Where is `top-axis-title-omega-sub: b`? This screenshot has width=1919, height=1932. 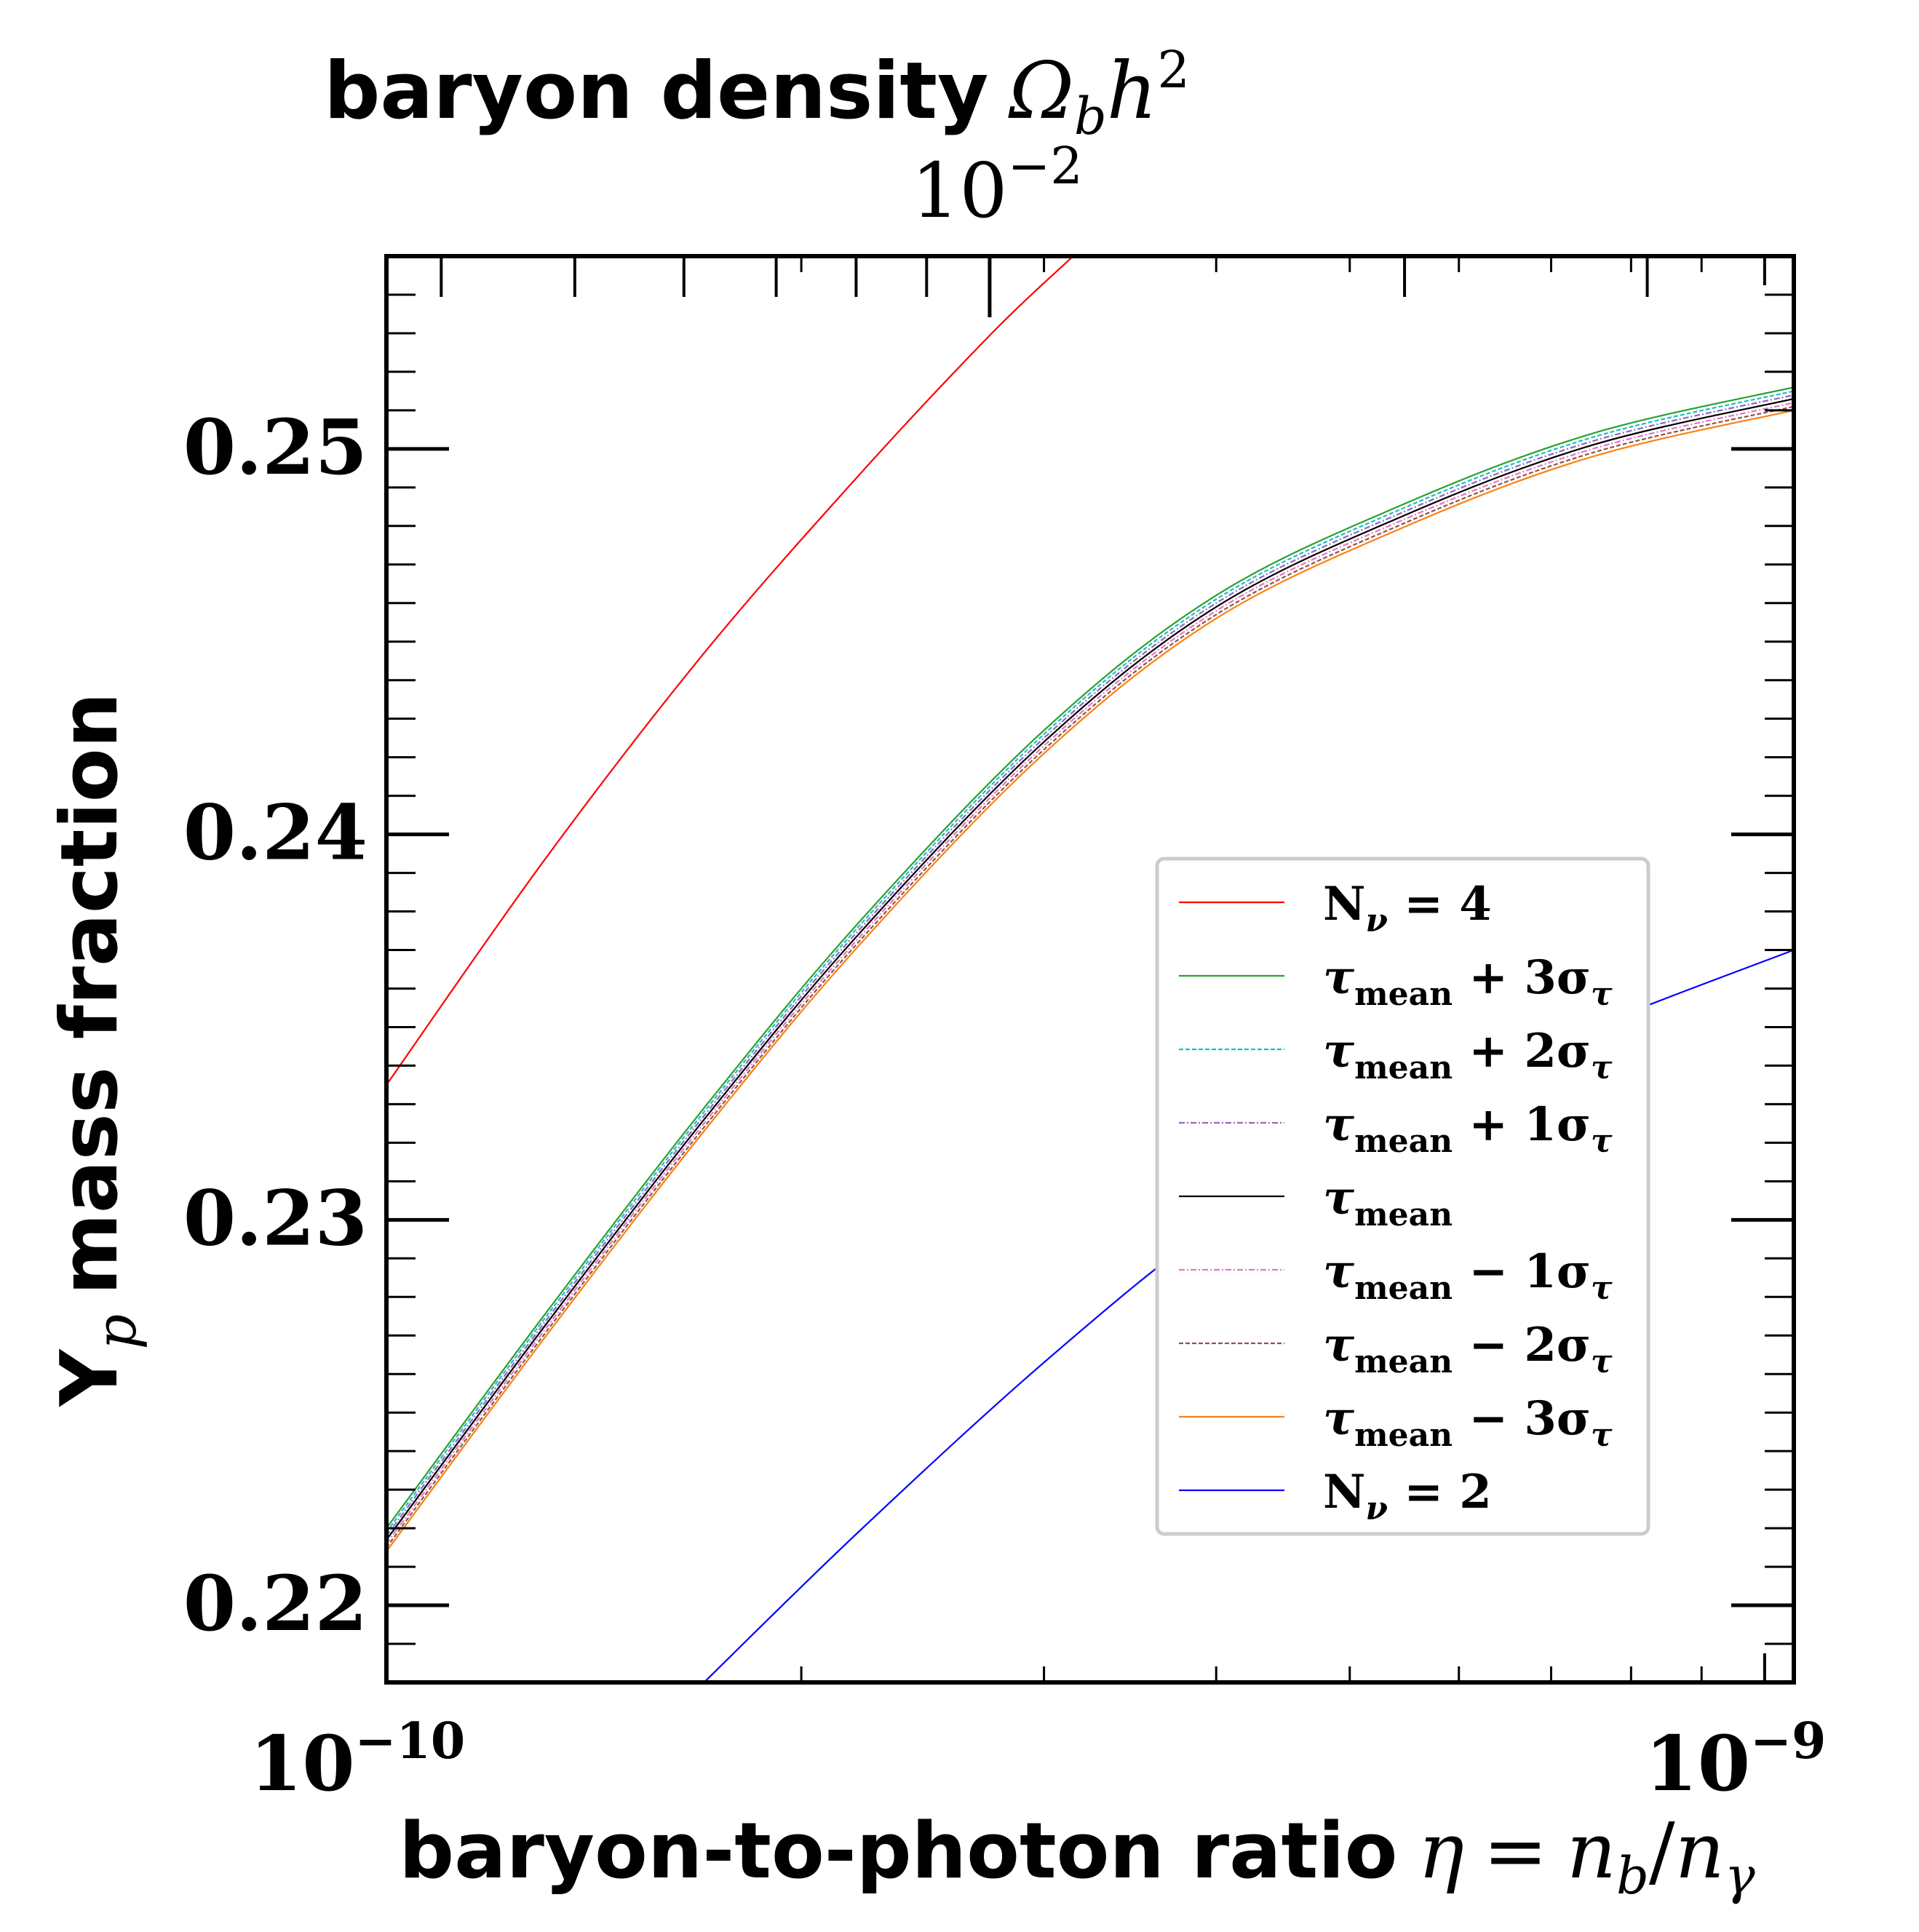
top-axis-title-omega-sub: b is located at coordinates (1090, 117).